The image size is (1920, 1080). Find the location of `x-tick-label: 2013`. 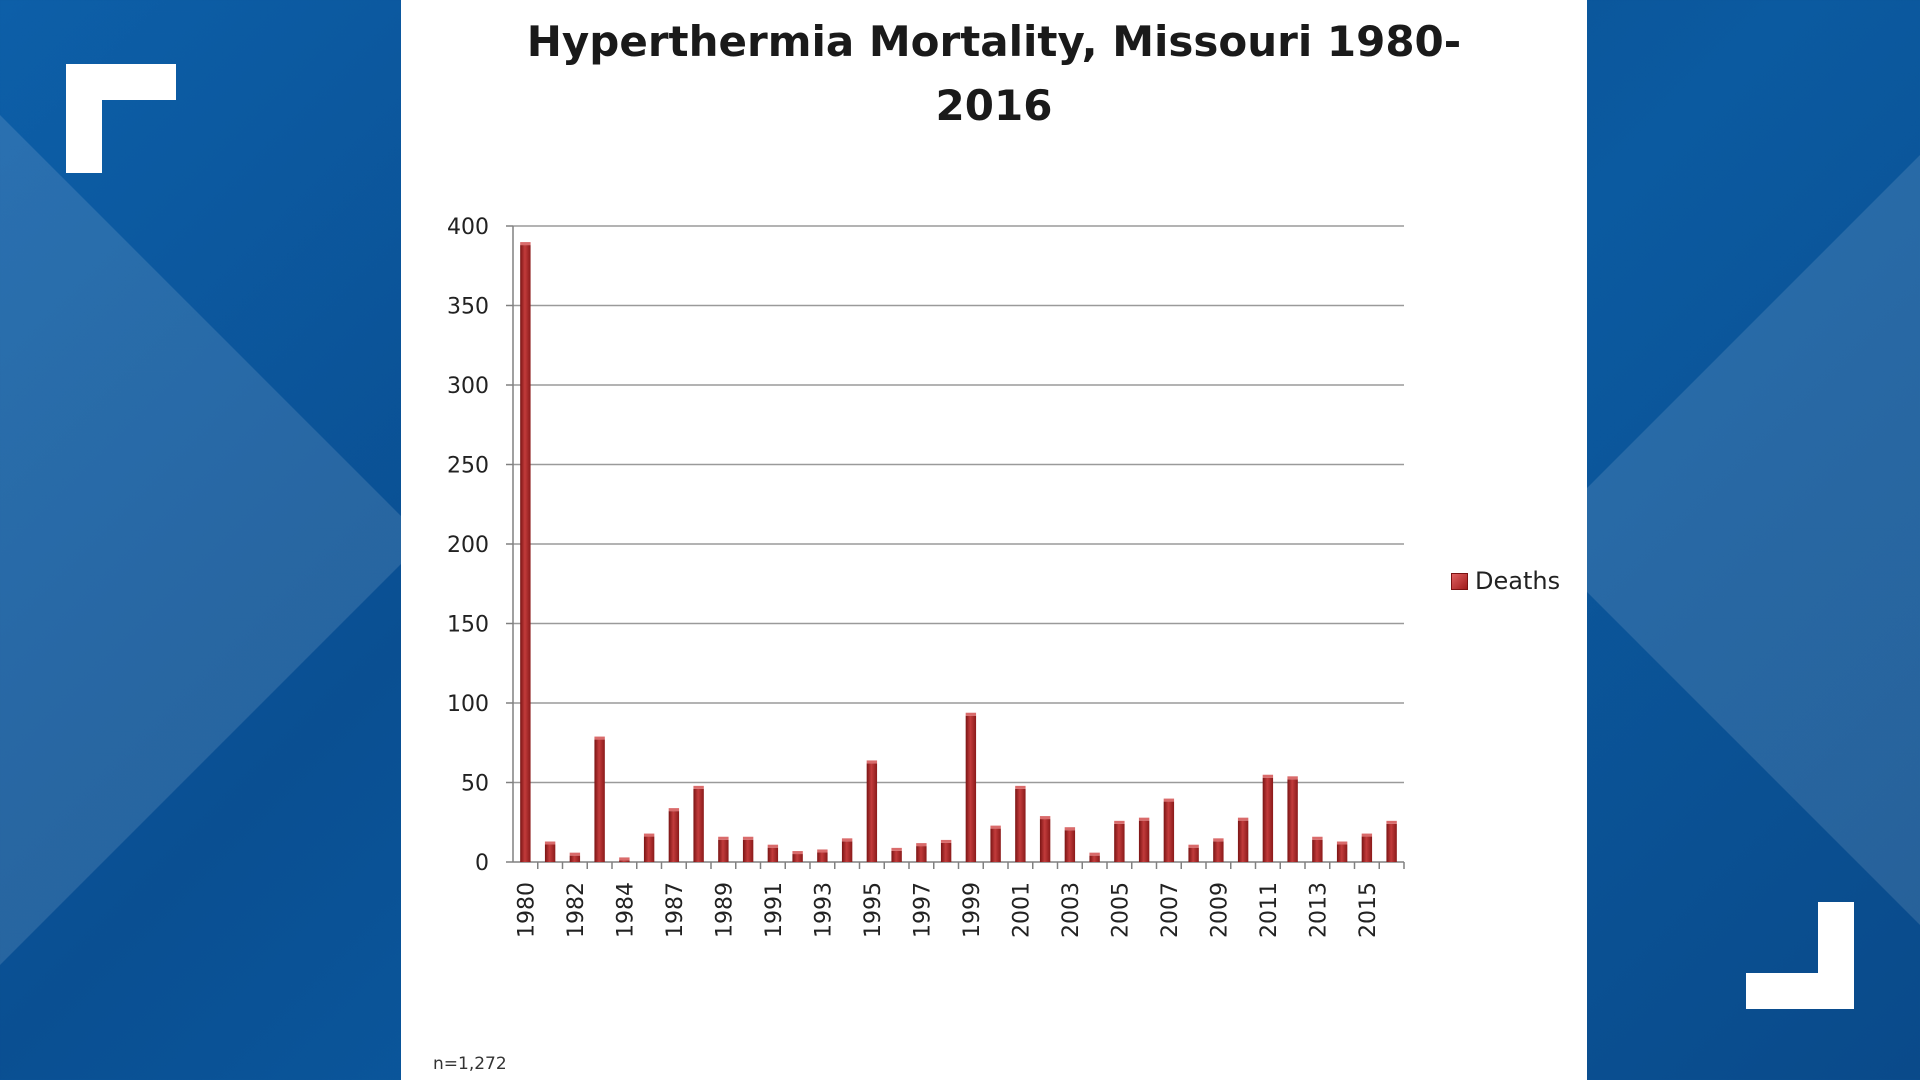

x-tick-label: 2013 is located at coordinates (1318, 910).